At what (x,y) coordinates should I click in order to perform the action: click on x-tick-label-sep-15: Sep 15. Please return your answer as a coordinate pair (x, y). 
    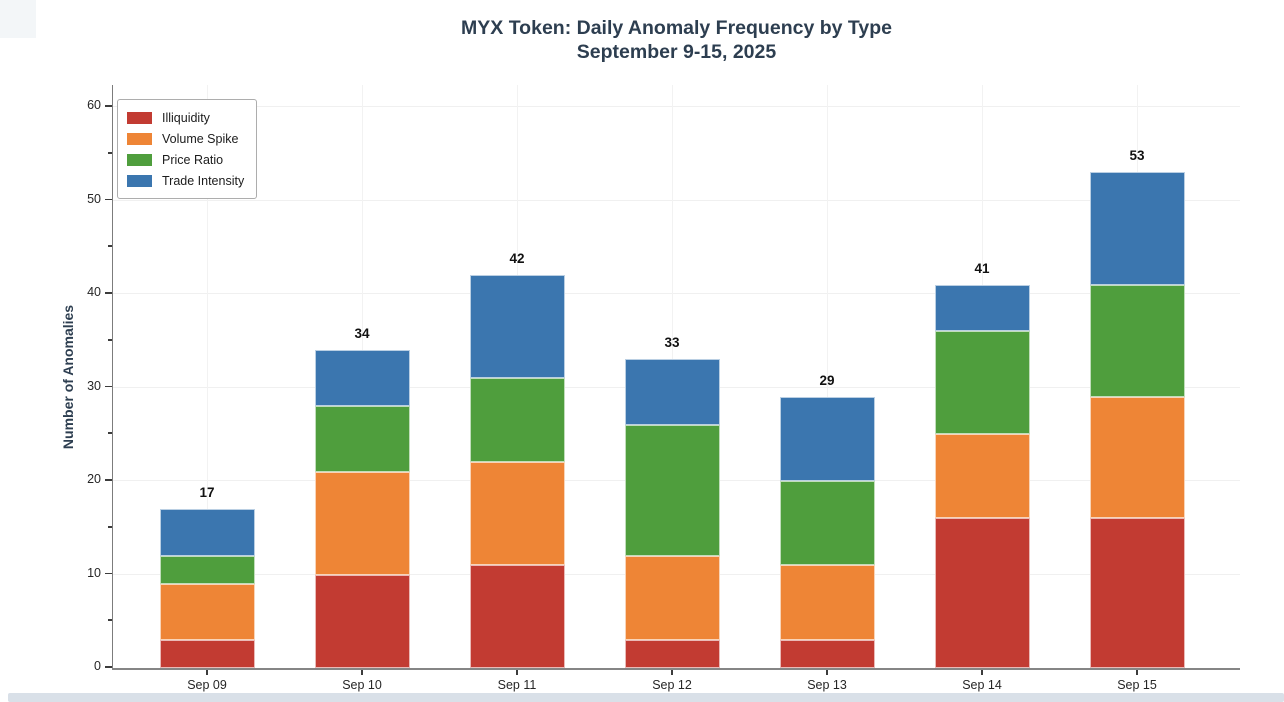
    Looking at the image, I should click on (1137, 685).